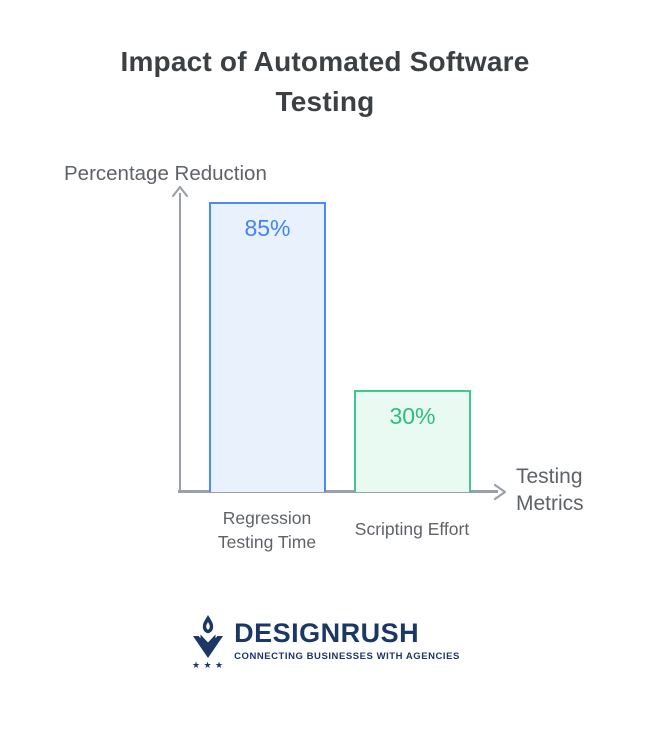 The width and height of the screenshot is (650, 738). What do you see at coordinates (412, 529) in the screenshot?
I see `category-label-scripting-effort: Scripting Effort` at bounding box center [412, 529].